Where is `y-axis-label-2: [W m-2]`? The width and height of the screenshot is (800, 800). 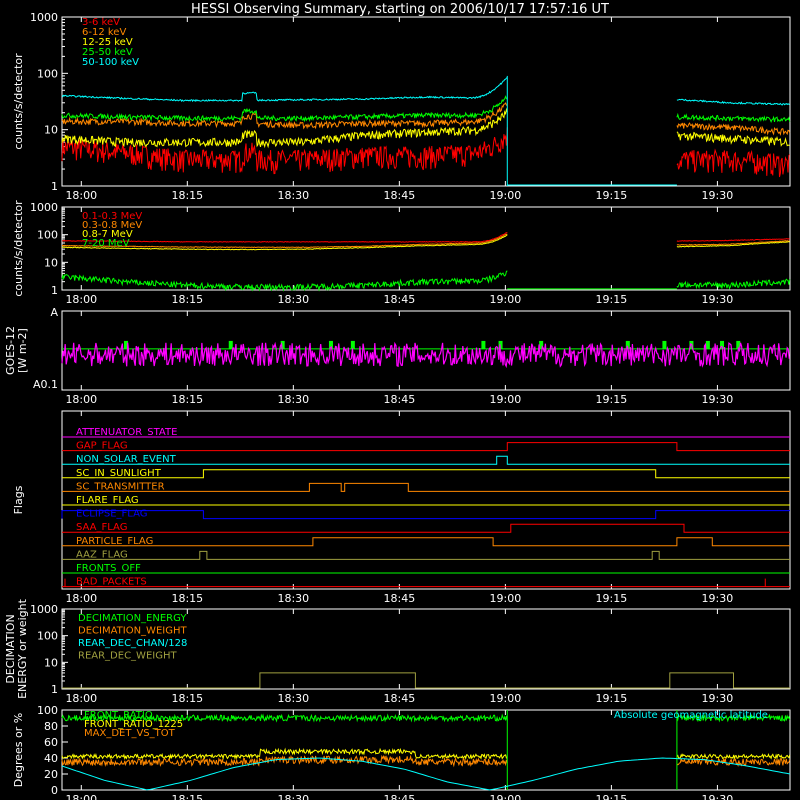 y-axis-label-2: [W m-2] is located at coordinates (22, 350).